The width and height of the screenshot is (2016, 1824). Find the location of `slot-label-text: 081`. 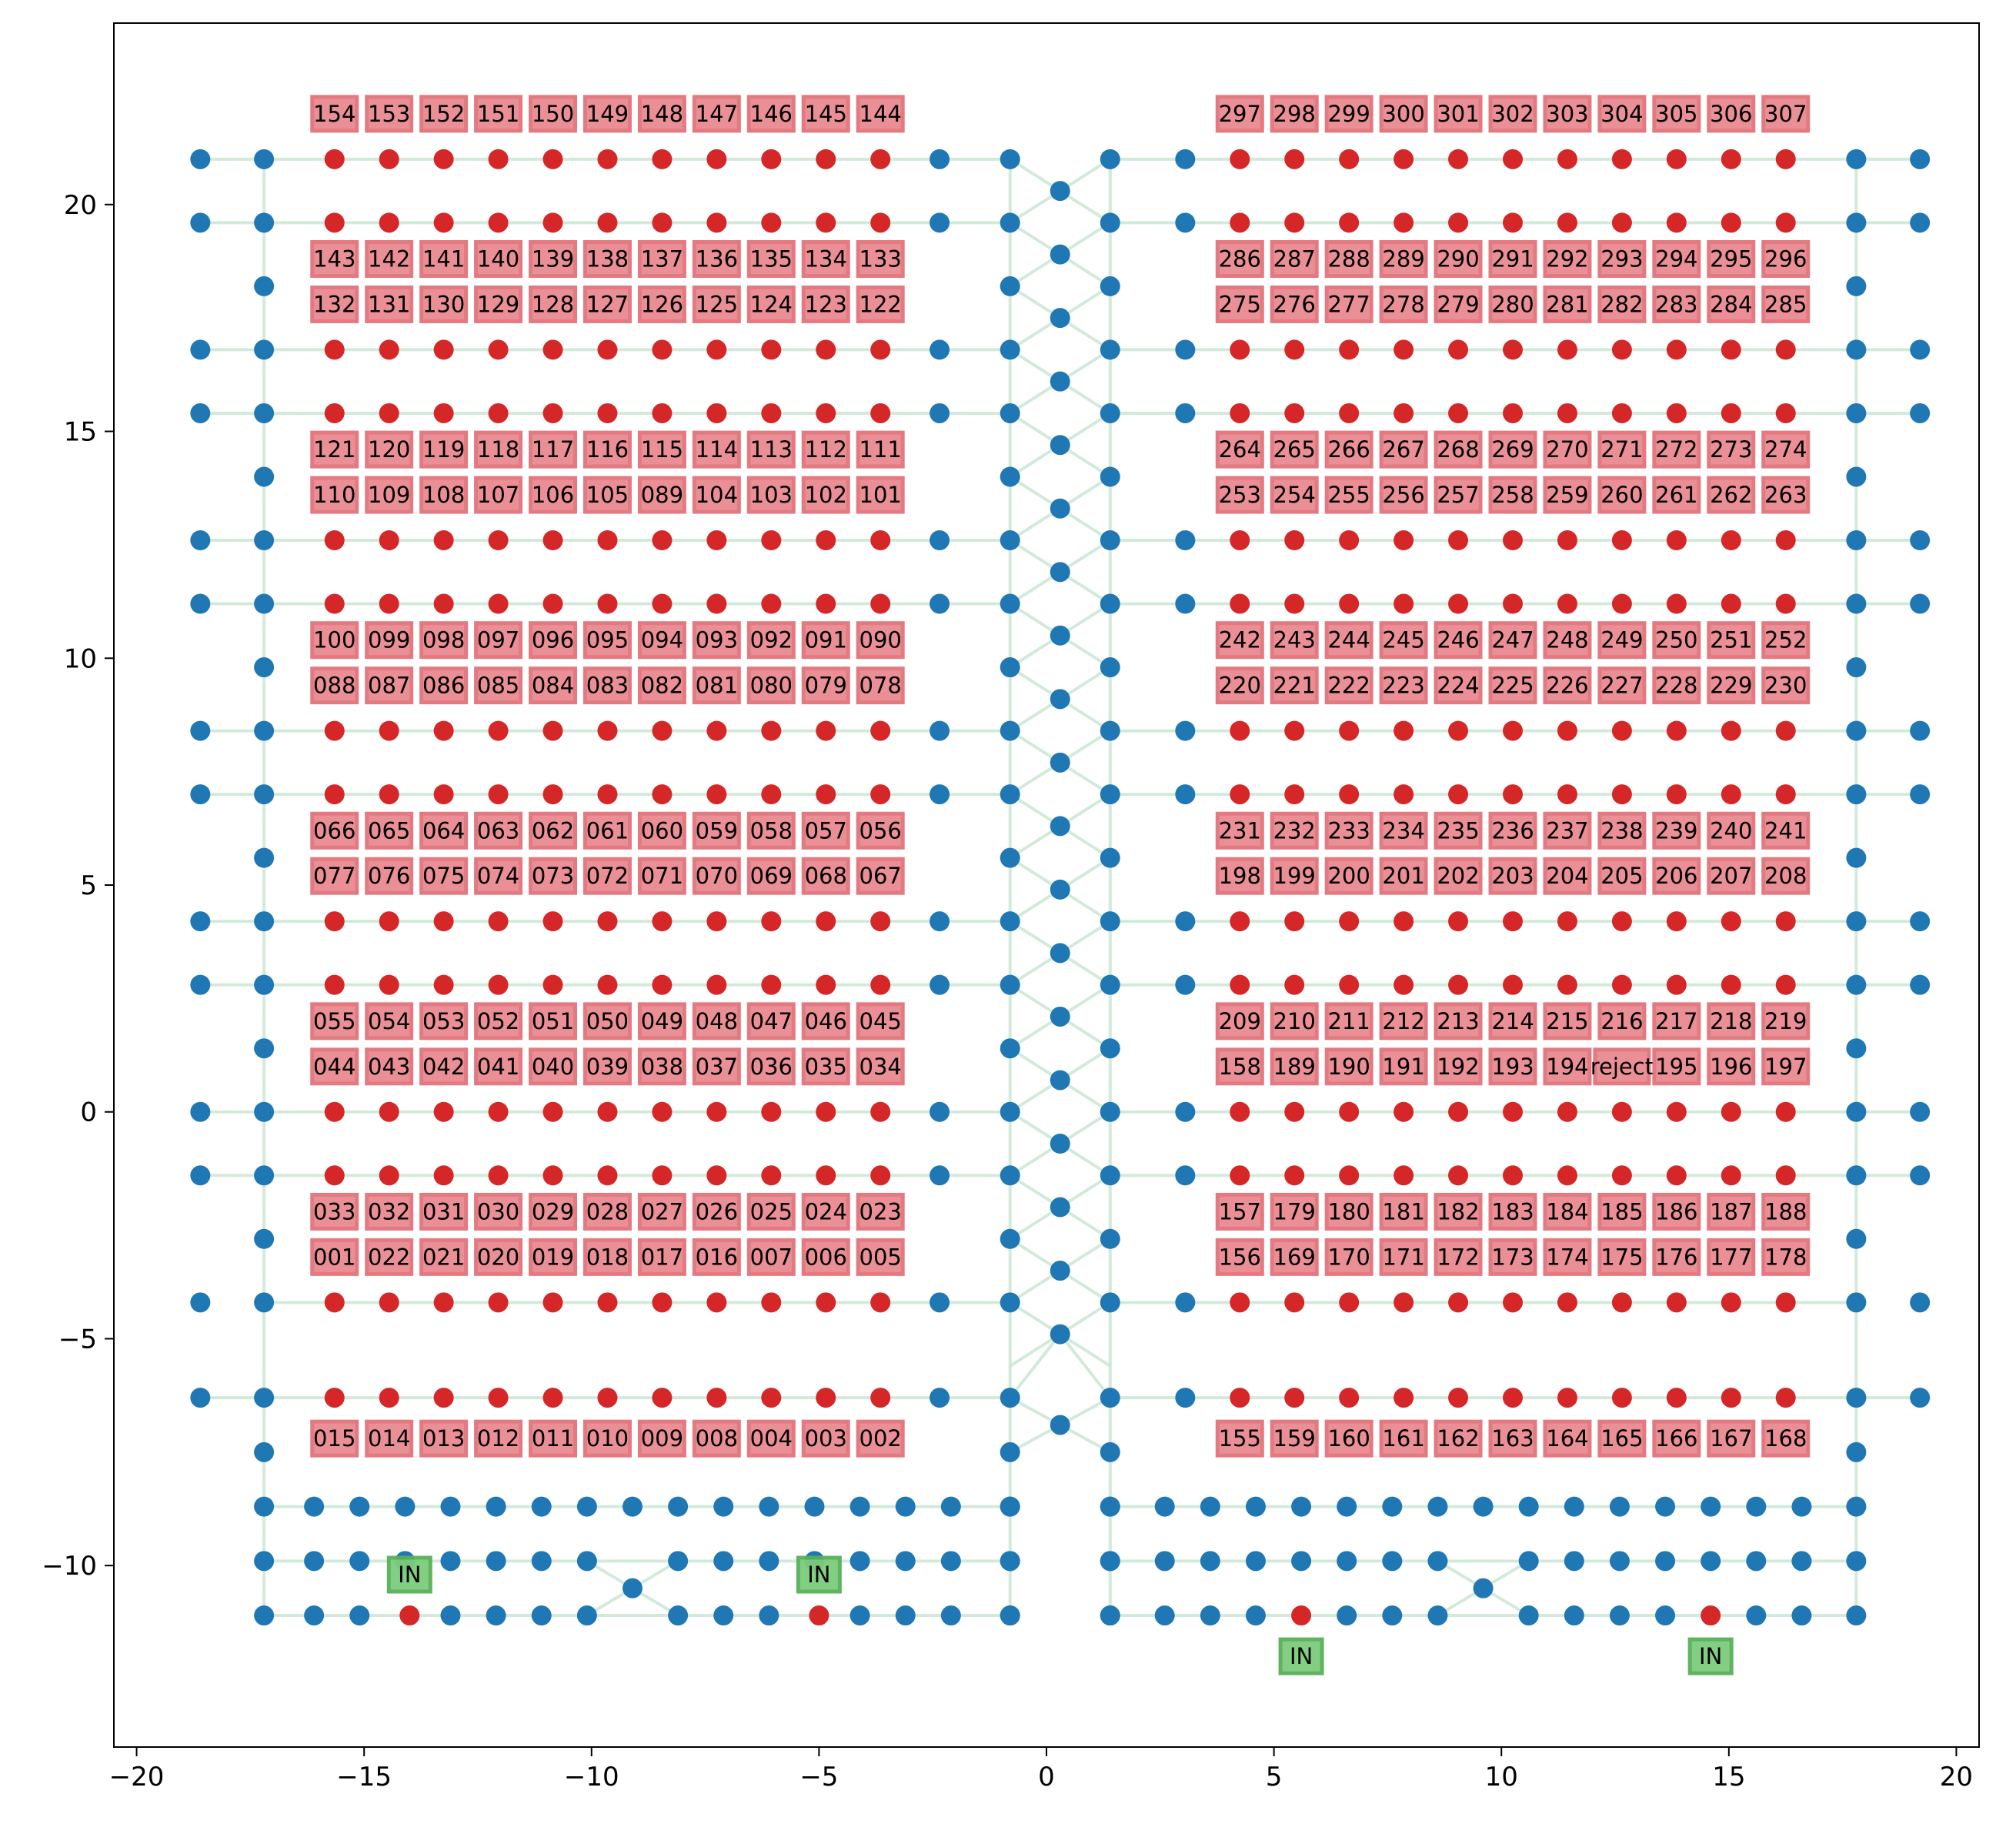

slot-label-text: 081 is located at coordinates (717, 686).